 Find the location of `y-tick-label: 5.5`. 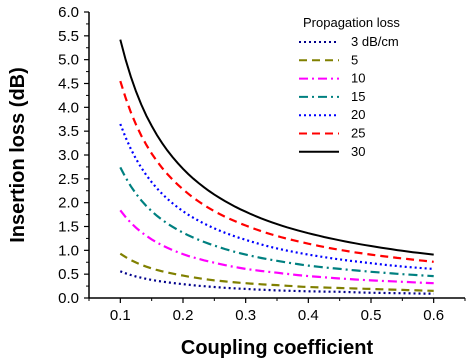

y-tick-label: 5.5 is located at coordinates (68, 36).